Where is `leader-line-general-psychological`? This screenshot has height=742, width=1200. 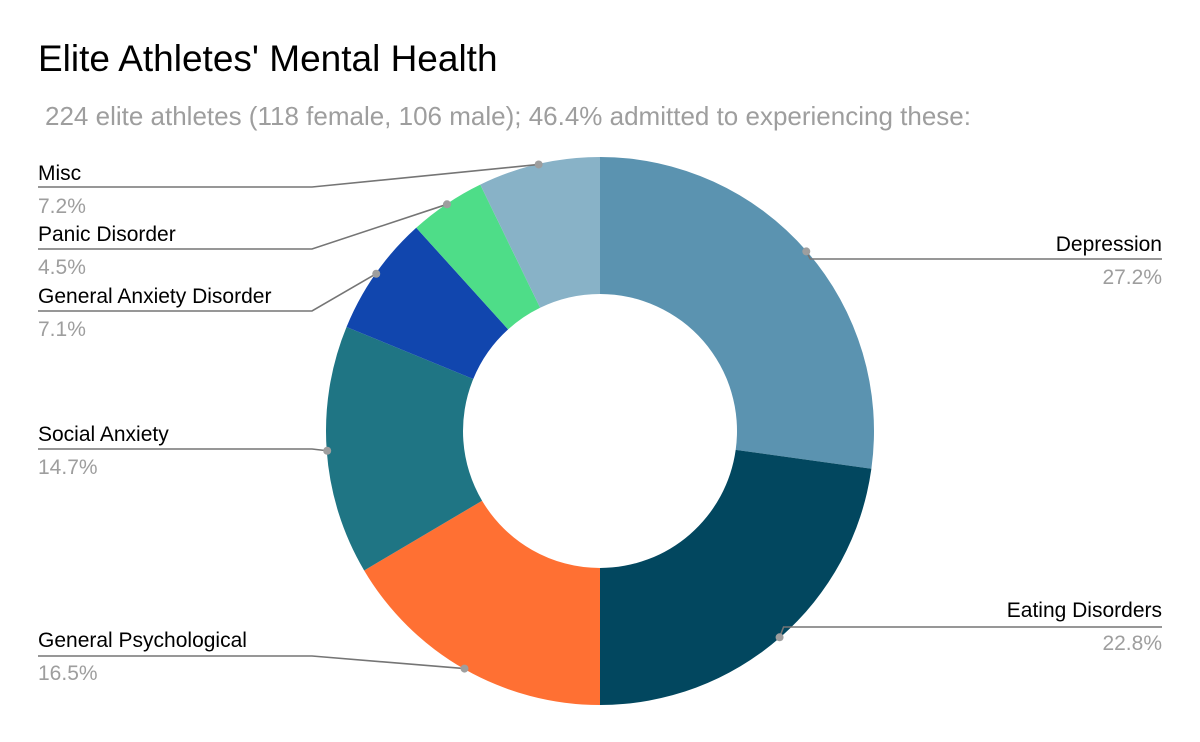
leader-line-general-psychological is located at coordinates (251, 662).